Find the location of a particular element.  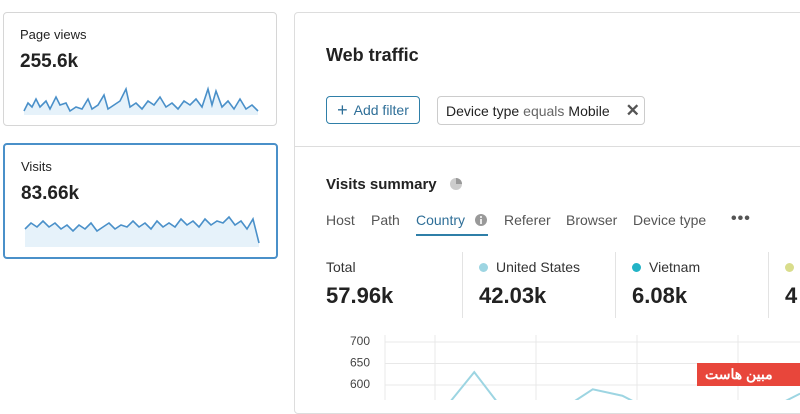

y-tick-label: 650 is located at coordinates (360, 363).